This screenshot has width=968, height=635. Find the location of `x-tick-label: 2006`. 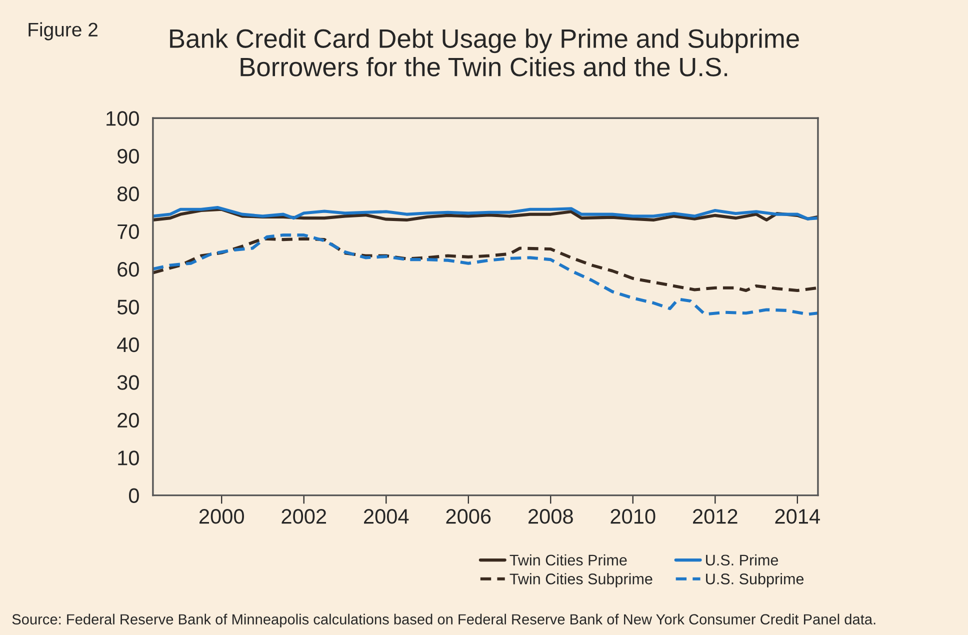

x-tick-label: 2006 is located at coordinates (468, 516).